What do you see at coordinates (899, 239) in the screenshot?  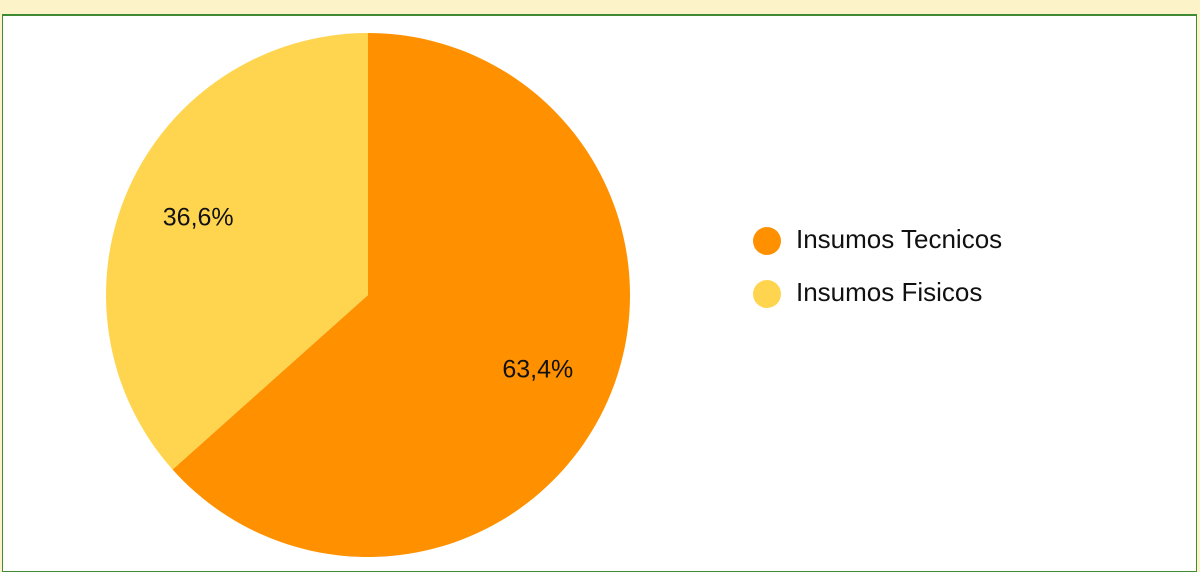 I see `legend-label: Insumos Tecnicos` at bounding box center [899, 239].